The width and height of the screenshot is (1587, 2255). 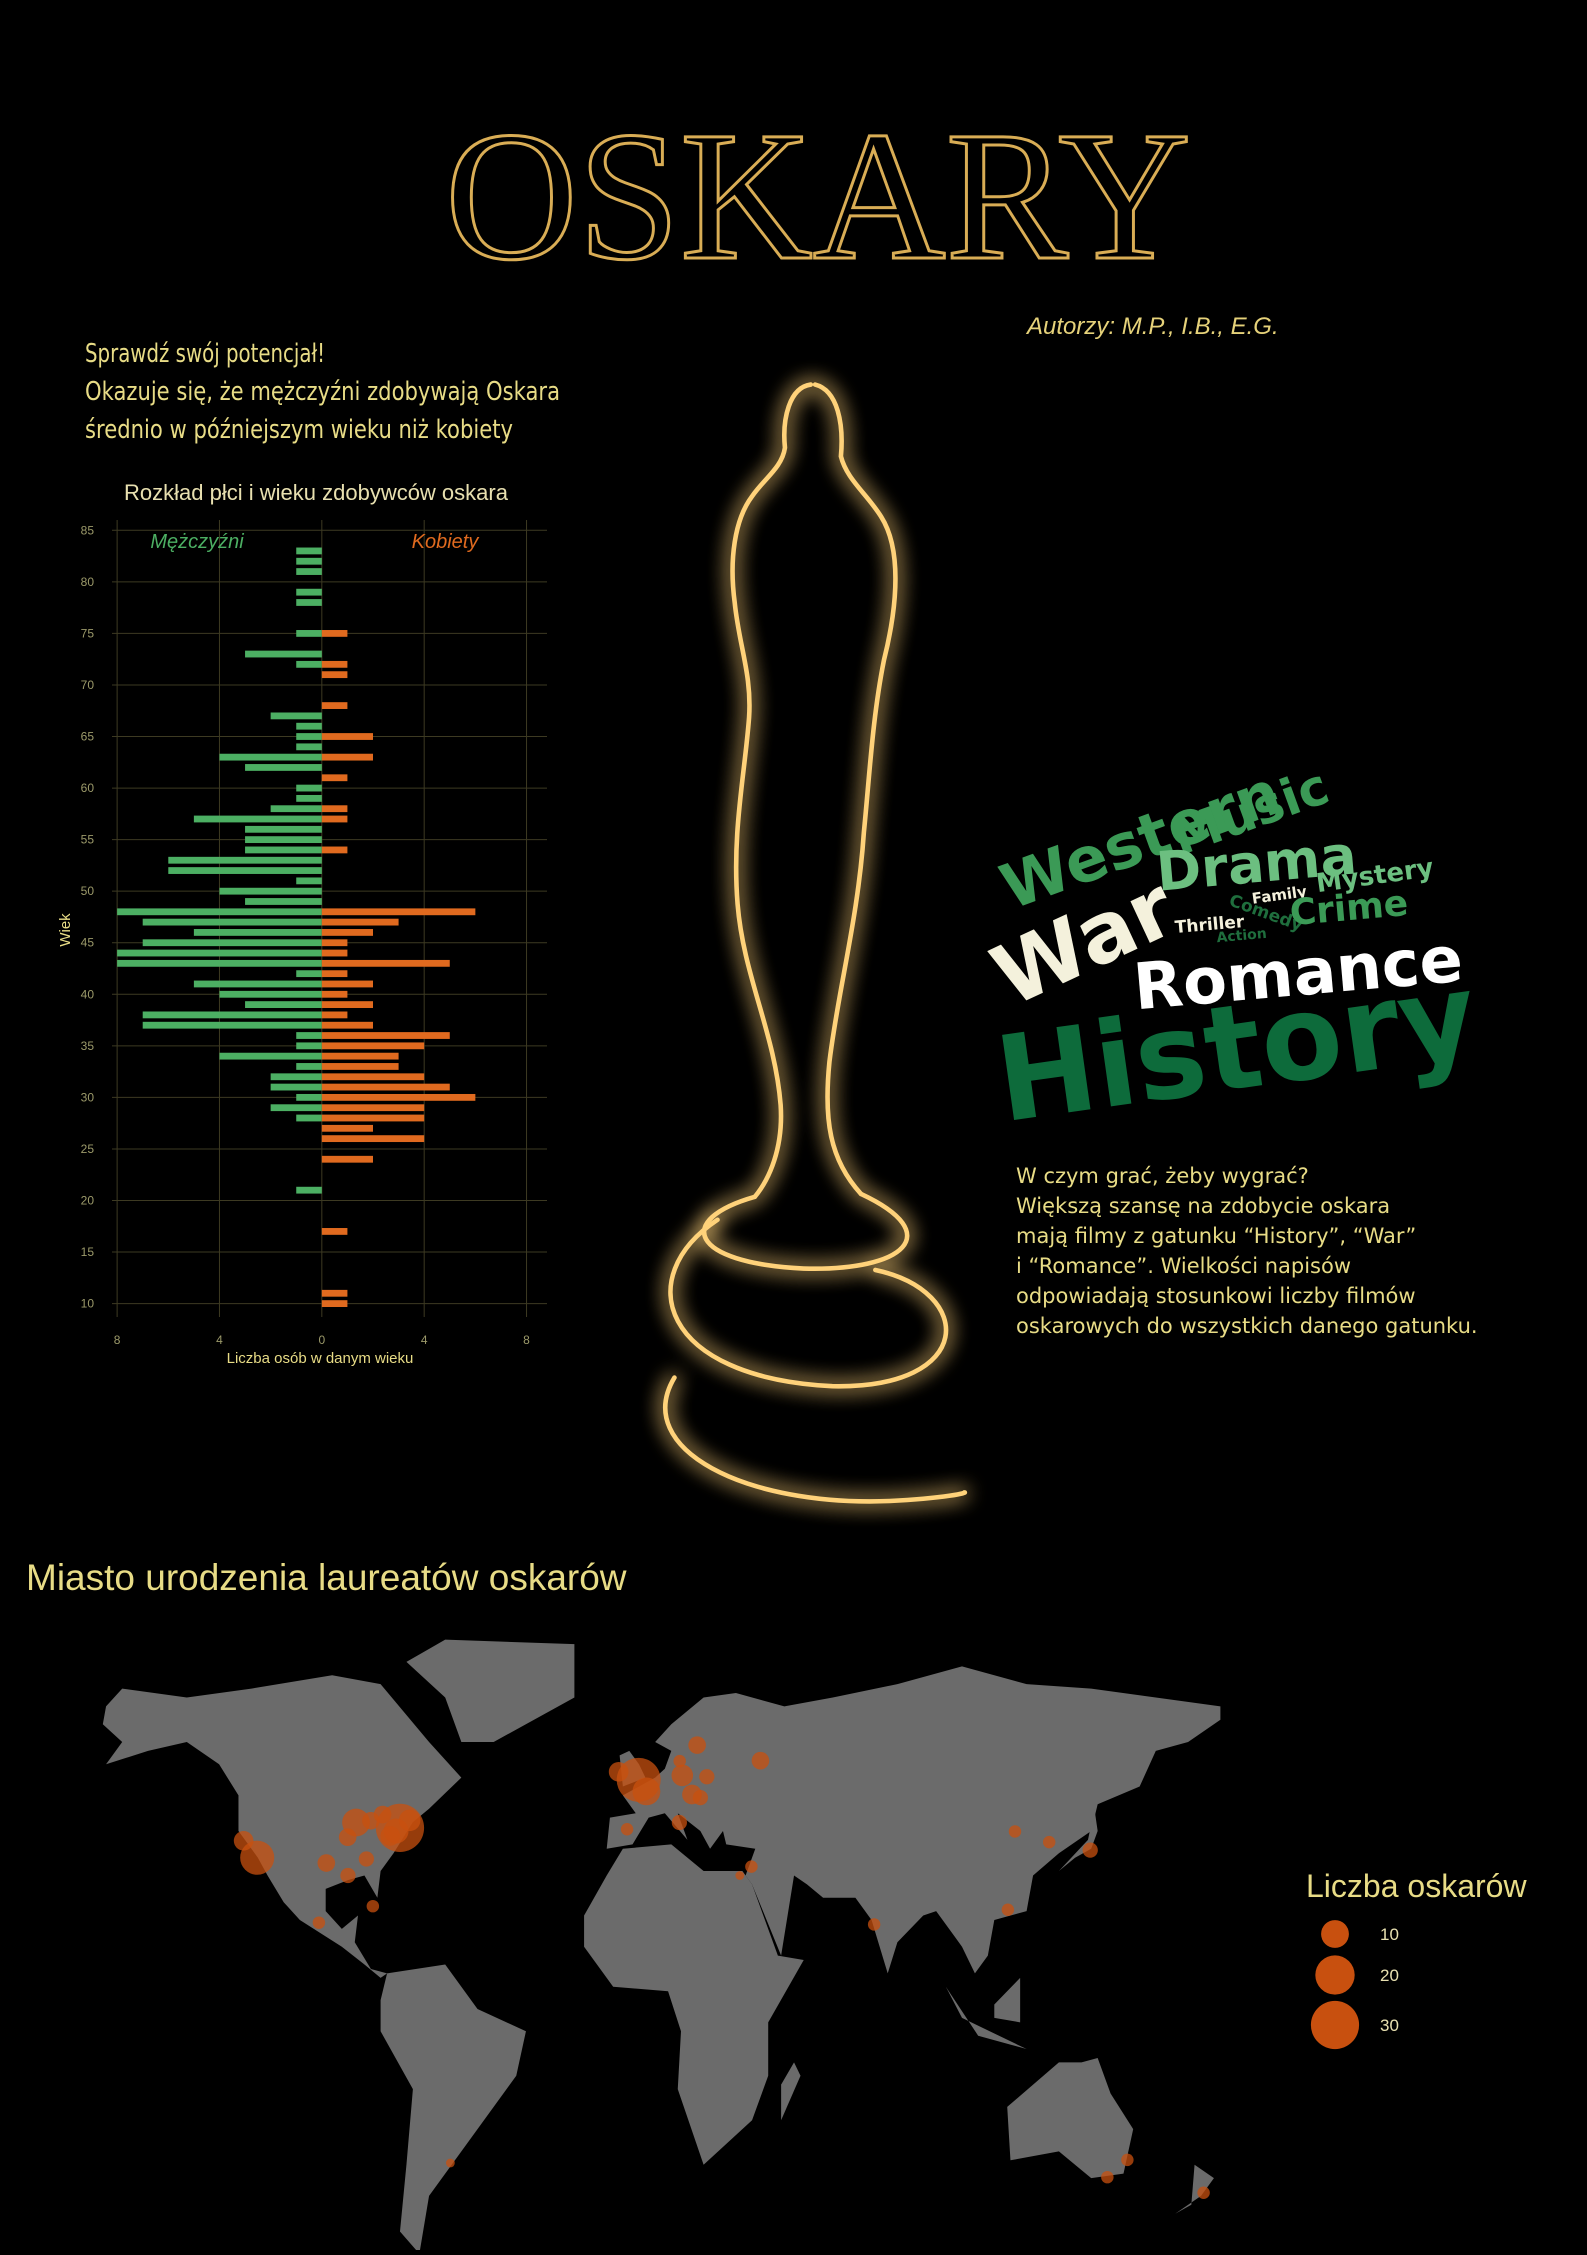 I want to click on y-axis-label: Wiek, so click(x=65, y=930).